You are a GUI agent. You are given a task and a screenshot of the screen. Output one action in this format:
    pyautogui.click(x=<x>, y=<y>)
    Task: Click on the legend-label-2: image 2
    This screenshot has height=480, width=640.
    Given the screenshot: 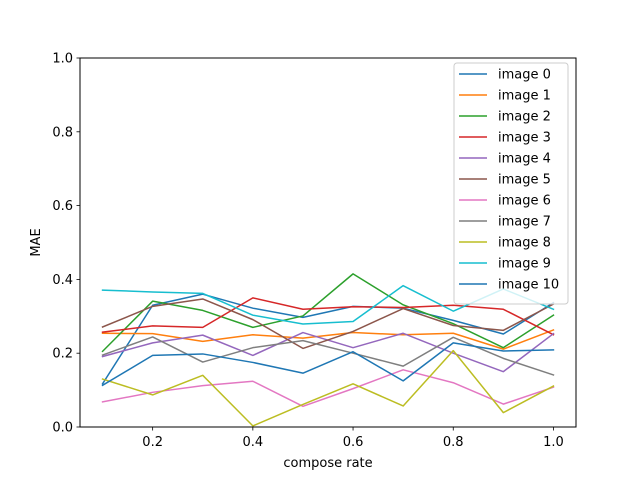 What is the action you would take?
    pyautogui.click(x=524, y=117)
    